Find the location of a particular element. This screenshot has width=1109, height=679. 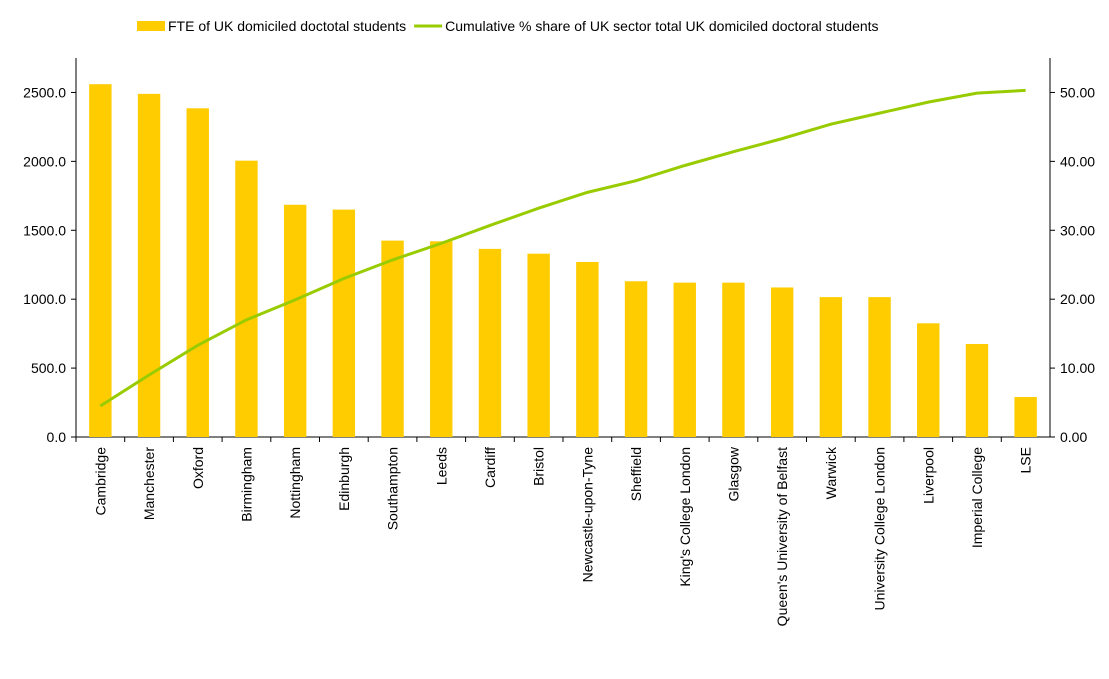

x-tick-label: Cambridge is located at coordinates (100, 481).